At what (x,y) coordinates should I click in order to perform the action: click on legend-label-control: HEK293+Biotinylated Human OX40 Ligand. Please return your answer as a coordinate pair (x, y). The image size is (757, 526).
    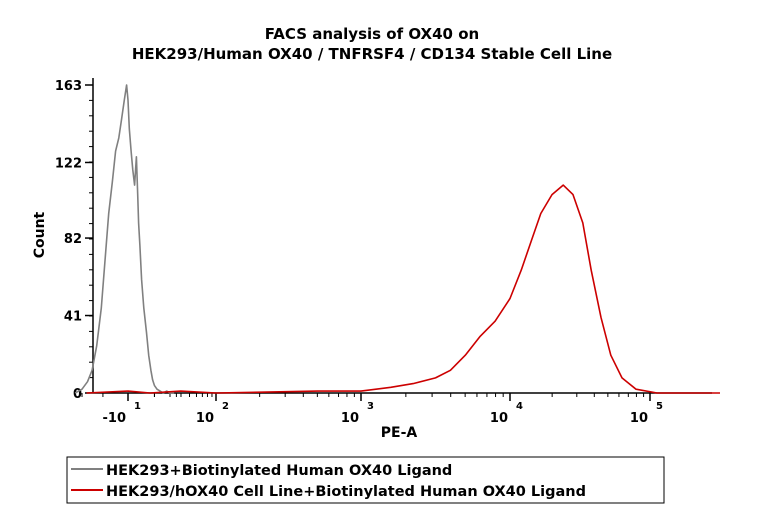
    Looking at the image, I should click on (279, 471).